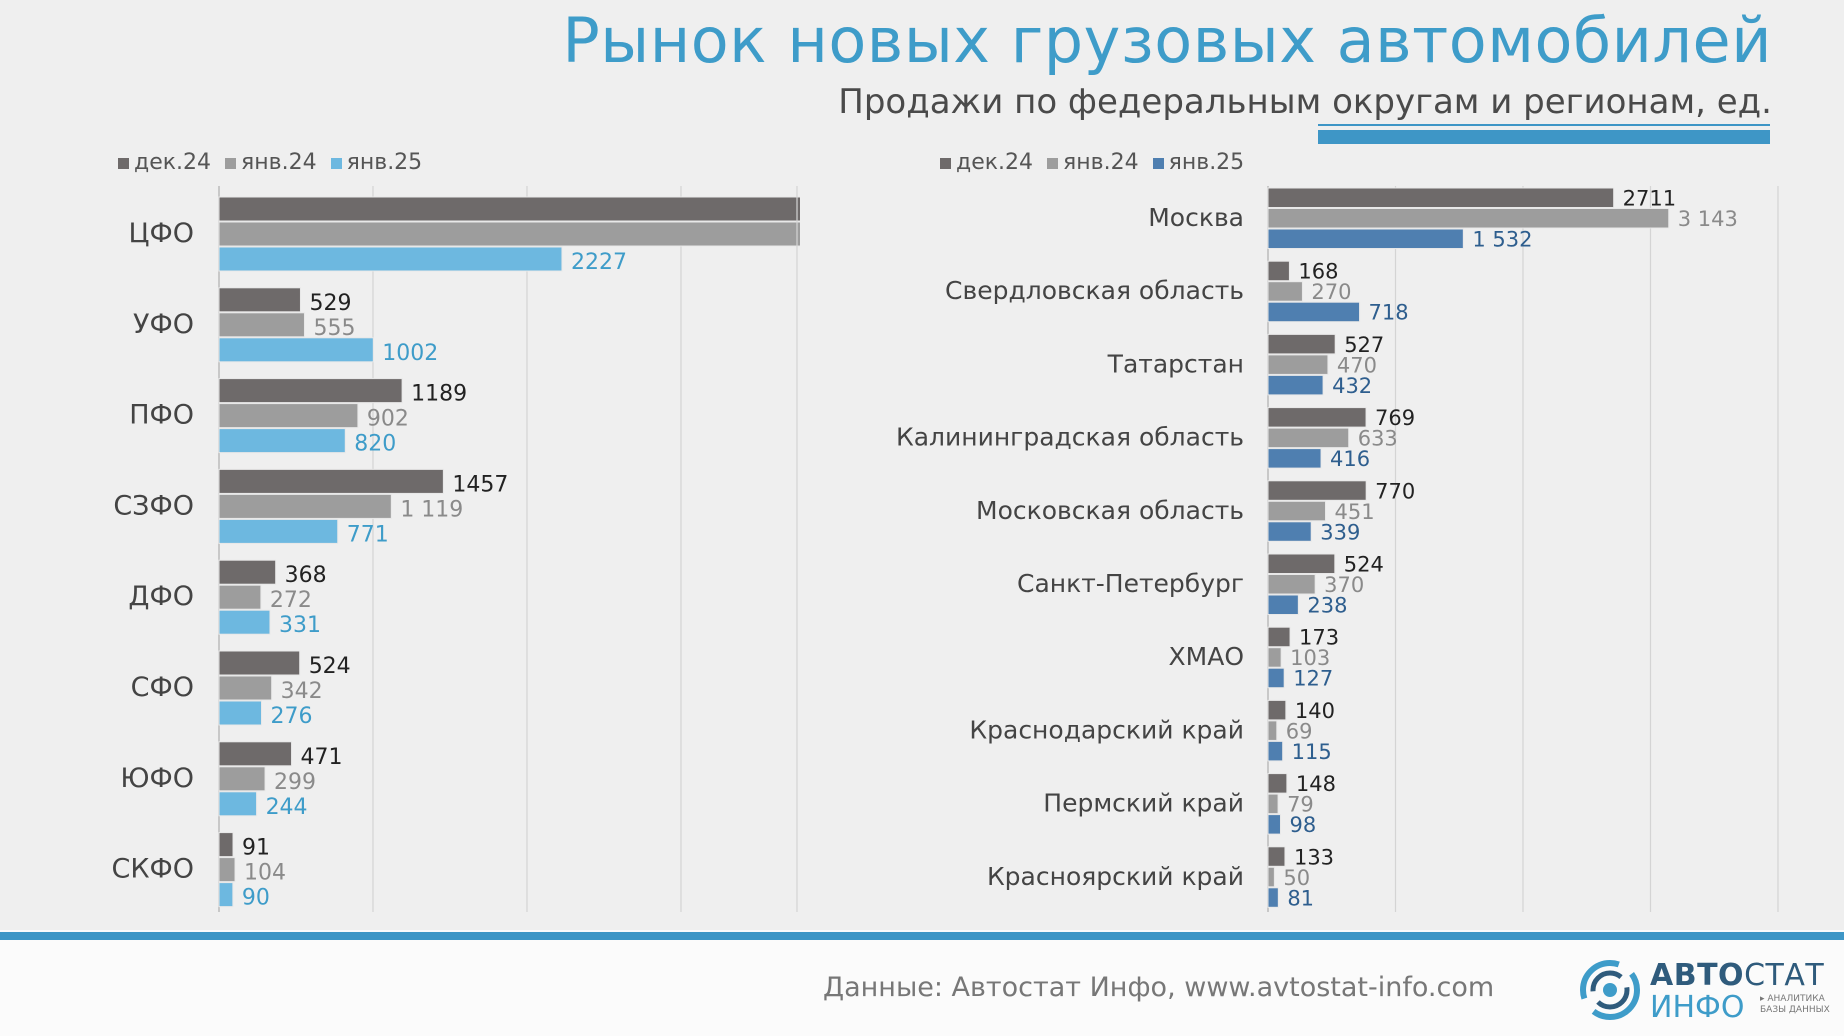  I want to click on value-label: 368, so click(306, 575).